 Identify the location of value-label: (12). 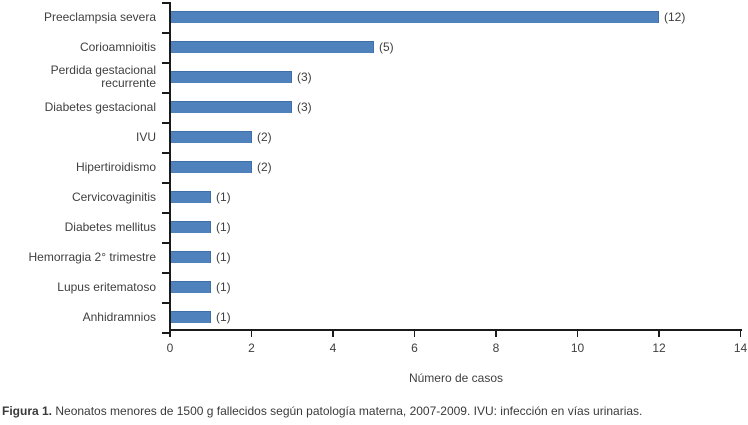
(675, 17).